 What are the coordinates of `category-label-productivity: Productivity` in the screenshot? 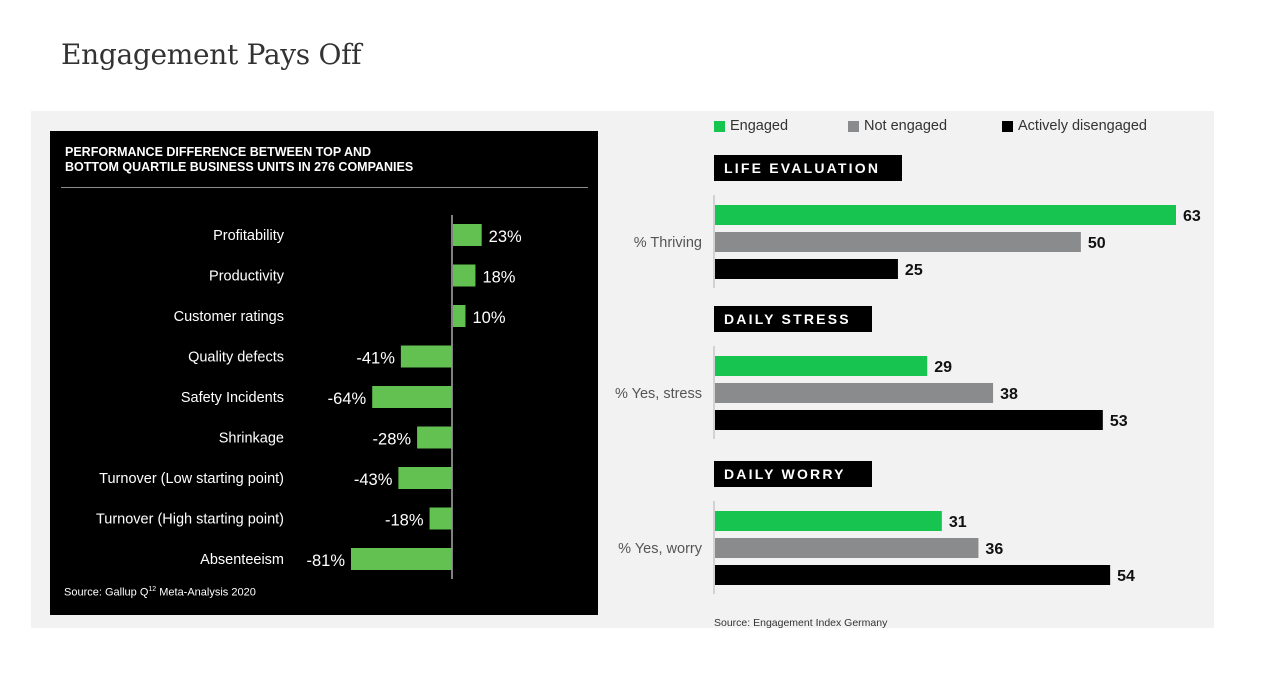 It's located at (247, 277).